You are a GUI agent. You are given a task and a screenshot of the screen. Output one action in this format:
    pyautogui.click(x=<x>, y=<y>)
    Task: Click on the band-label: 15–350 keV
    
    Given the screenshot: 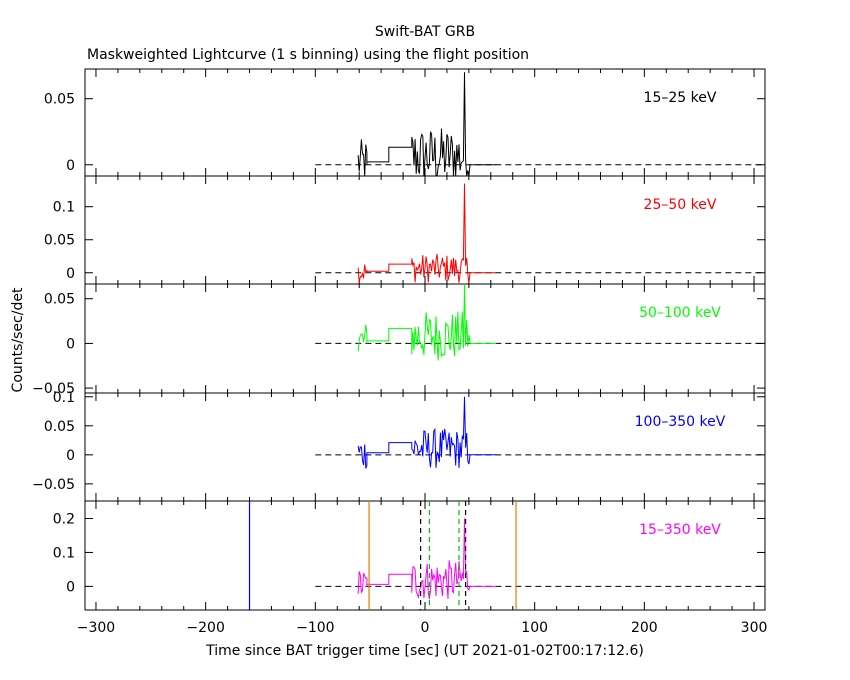 What is the action you would take?
    pyautogui.click(x=680, y=530)
    